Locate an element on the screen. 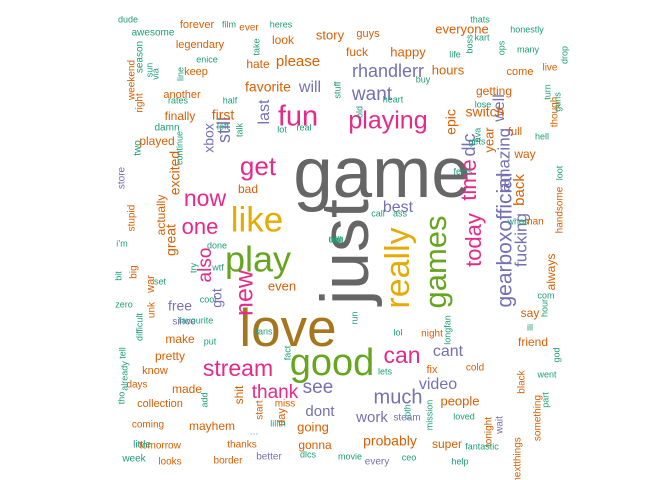 Image resolution: width=672 pixels, height=480 pixels. word-63: mayhem is located at coordinates (212, 426).